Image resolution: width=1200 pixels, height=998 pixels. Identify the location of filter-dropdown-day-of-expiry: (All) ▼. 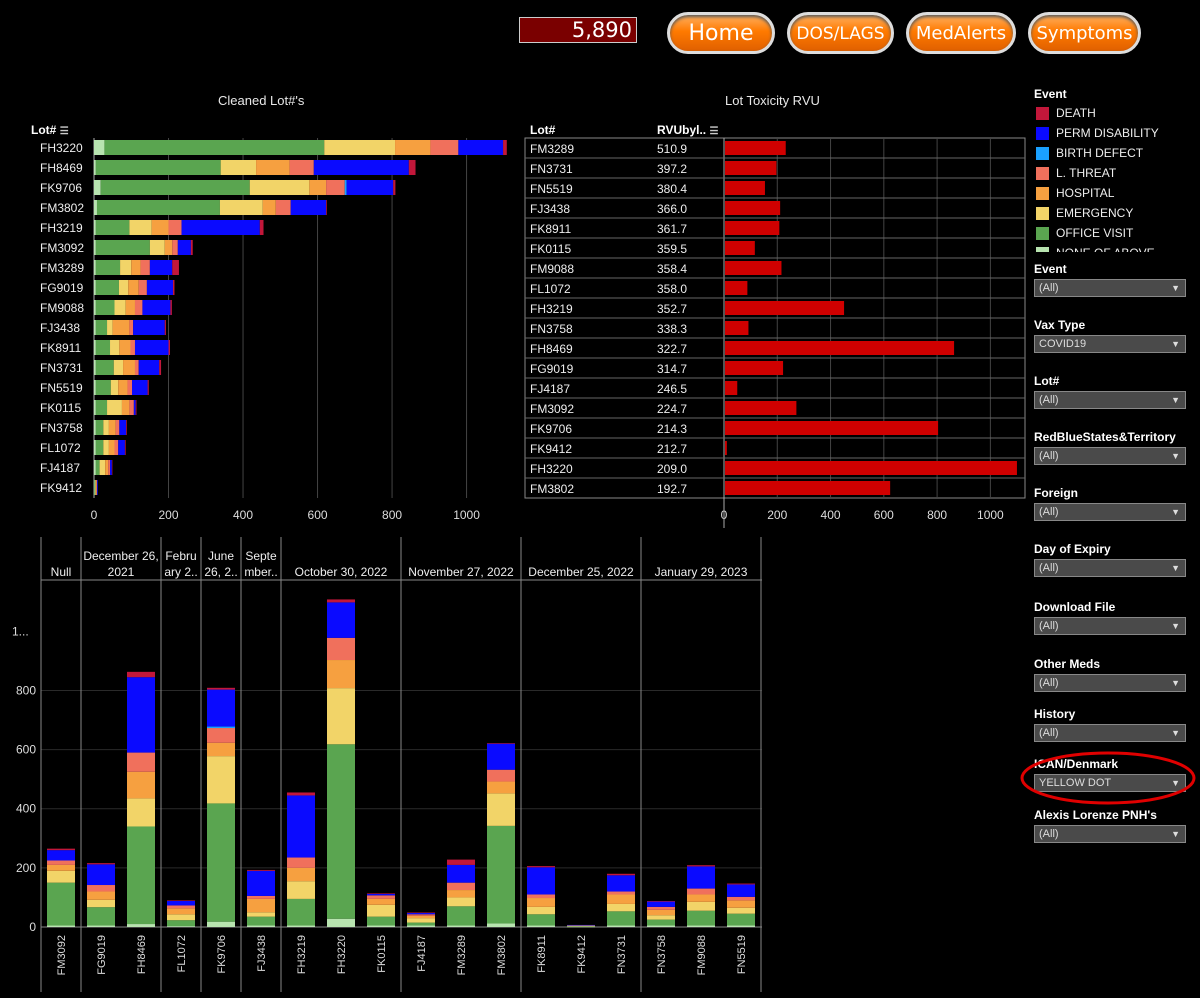
(1110, 568).